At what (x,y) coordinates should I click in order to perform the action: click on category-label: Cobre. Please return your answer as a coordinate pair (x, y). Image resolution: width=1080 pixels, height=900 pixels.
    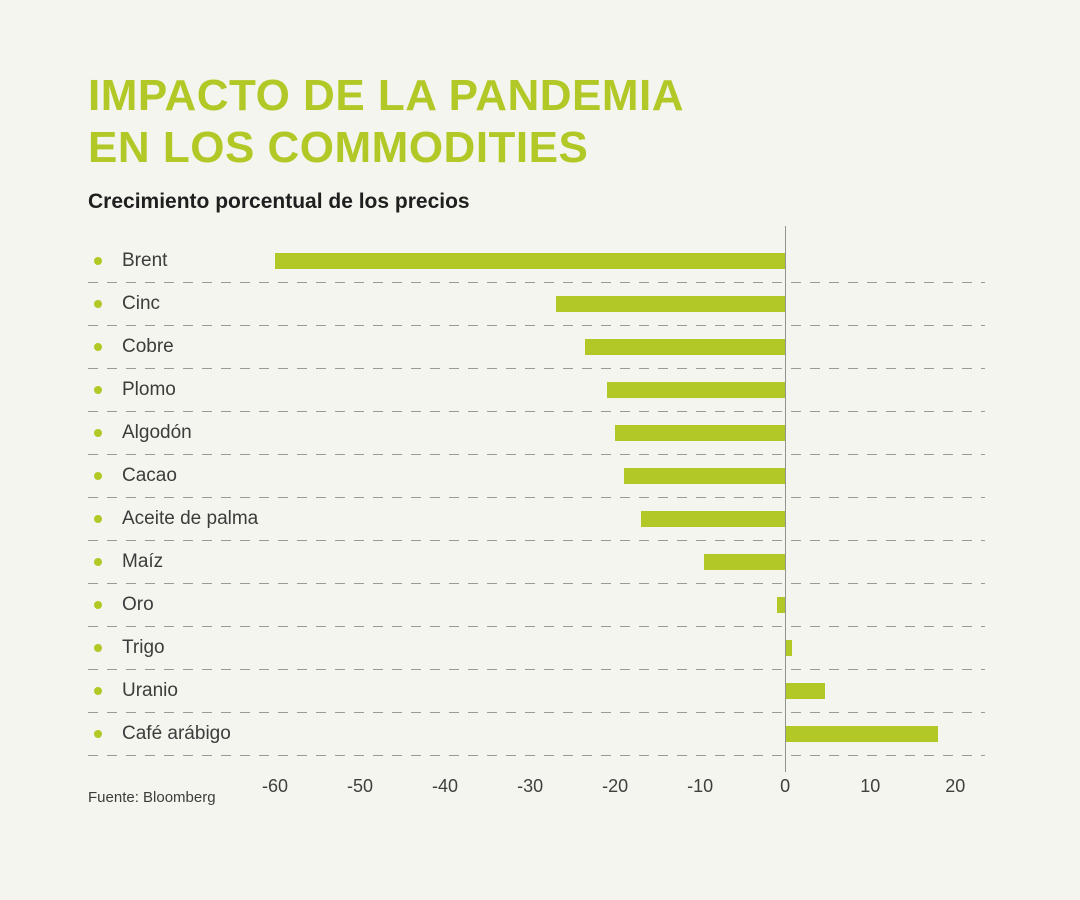
    Looking at the image, I should click on (148, 347).